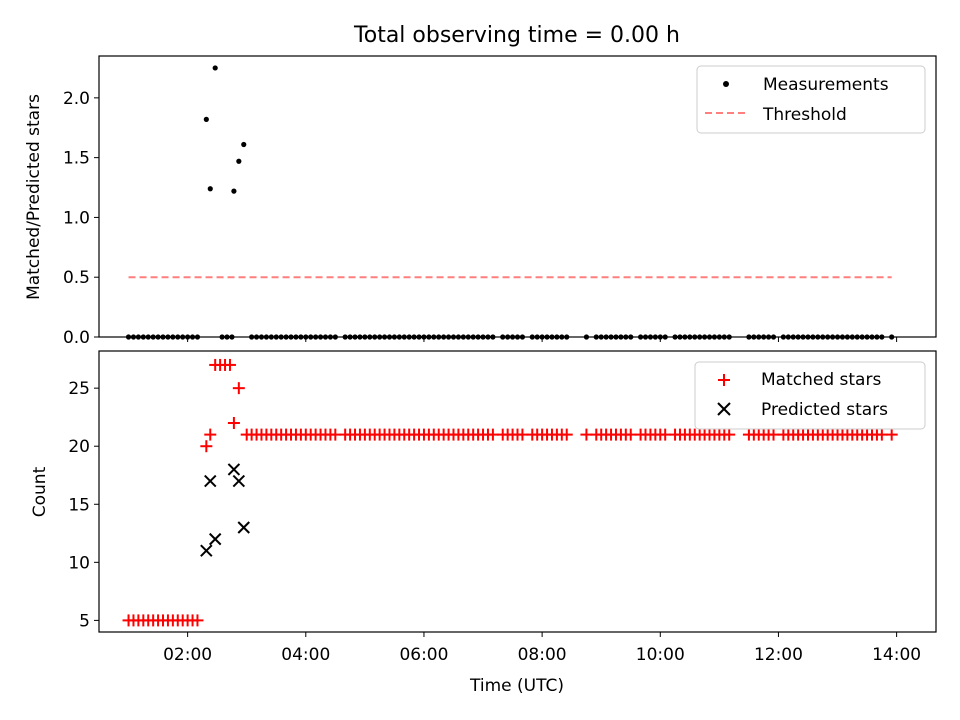 This screenshot has height=720, width=960. What do you see at coordinates (76, 338) in the screenshot?
I see `ratio-y-tick-label: 0.0` at bounding box center [76, 338].